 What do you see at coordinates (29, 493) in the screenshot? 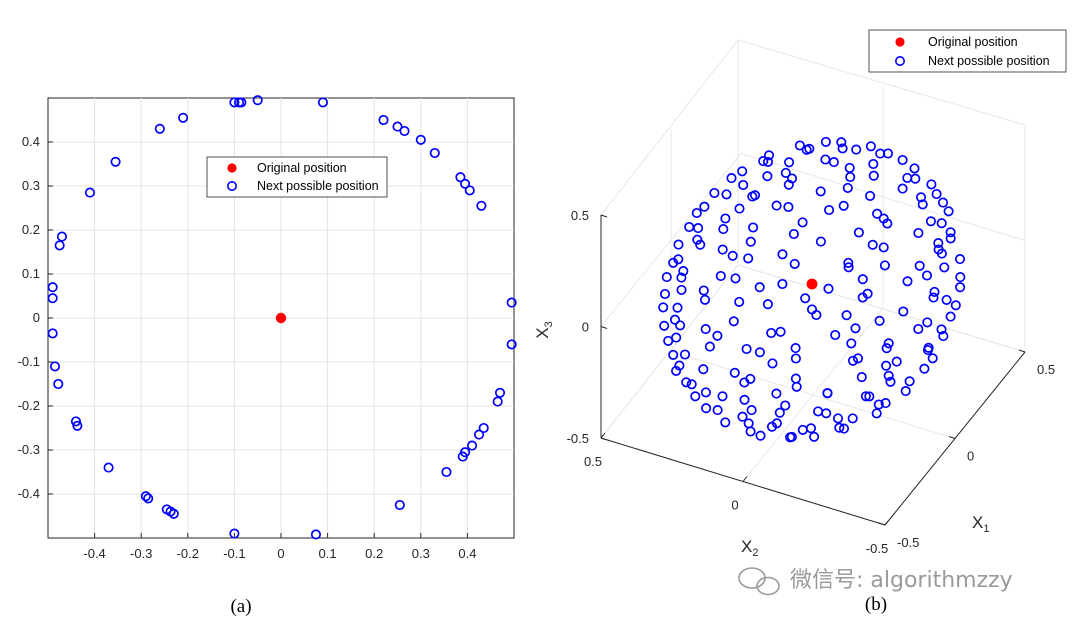
I see `y-tick-a-label: -0.4` at bounding box center [29, 493].